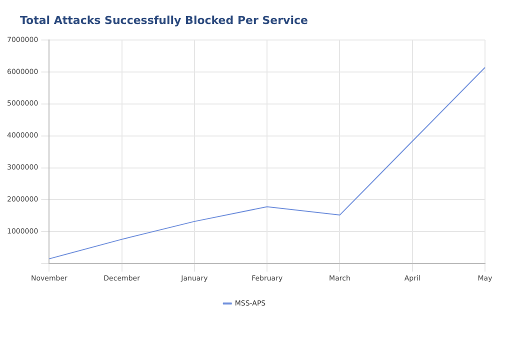 This screenshot has height=337, width=525. I want to click on chart-title: Total Attacks Successfully Blocked Per Service, so click(164, 20).